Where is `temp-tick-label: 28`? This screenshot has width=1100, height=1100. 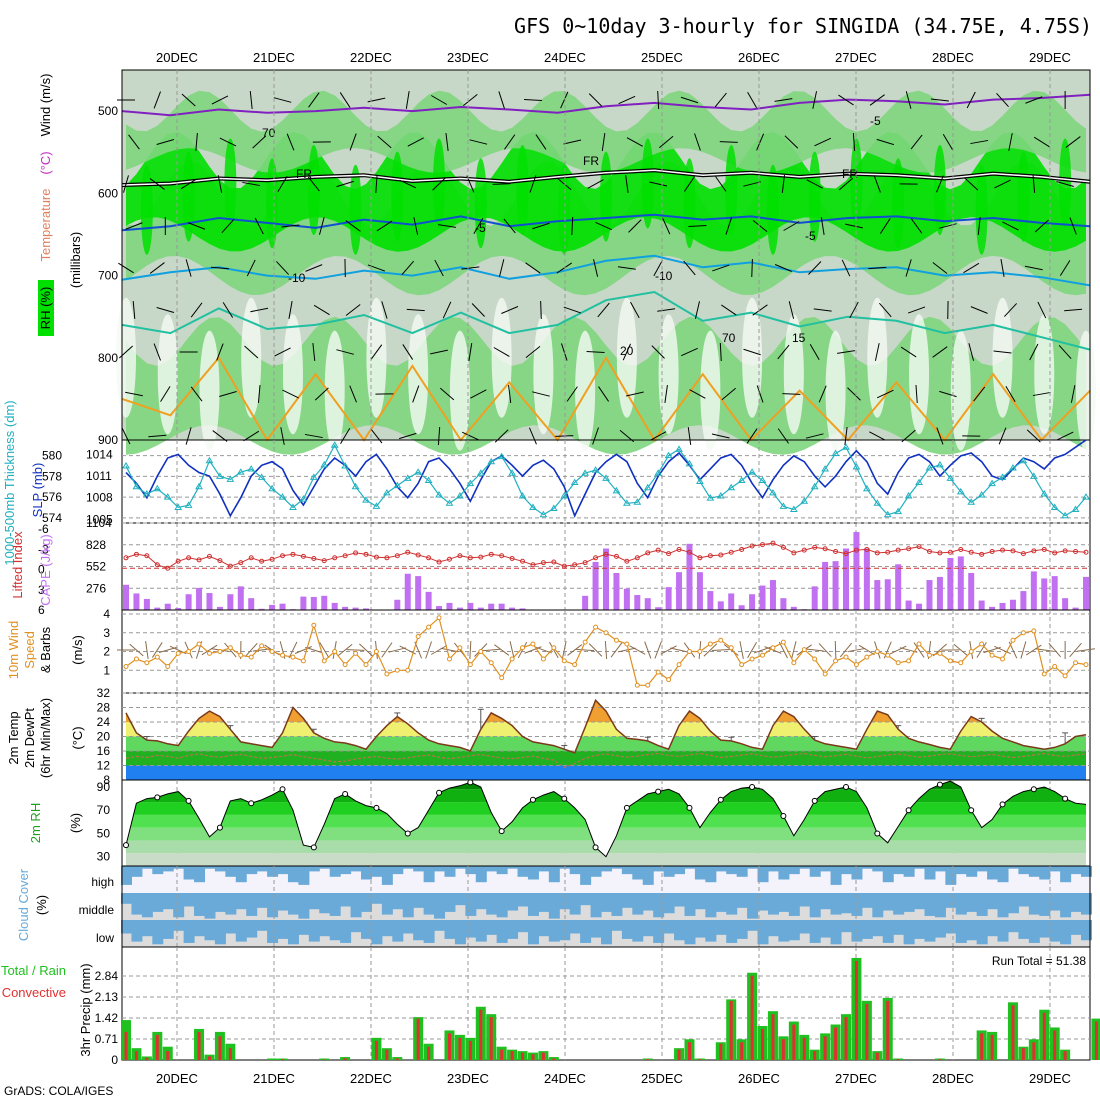
temp-tick-label: 28 is located at coordinates (104, 708).